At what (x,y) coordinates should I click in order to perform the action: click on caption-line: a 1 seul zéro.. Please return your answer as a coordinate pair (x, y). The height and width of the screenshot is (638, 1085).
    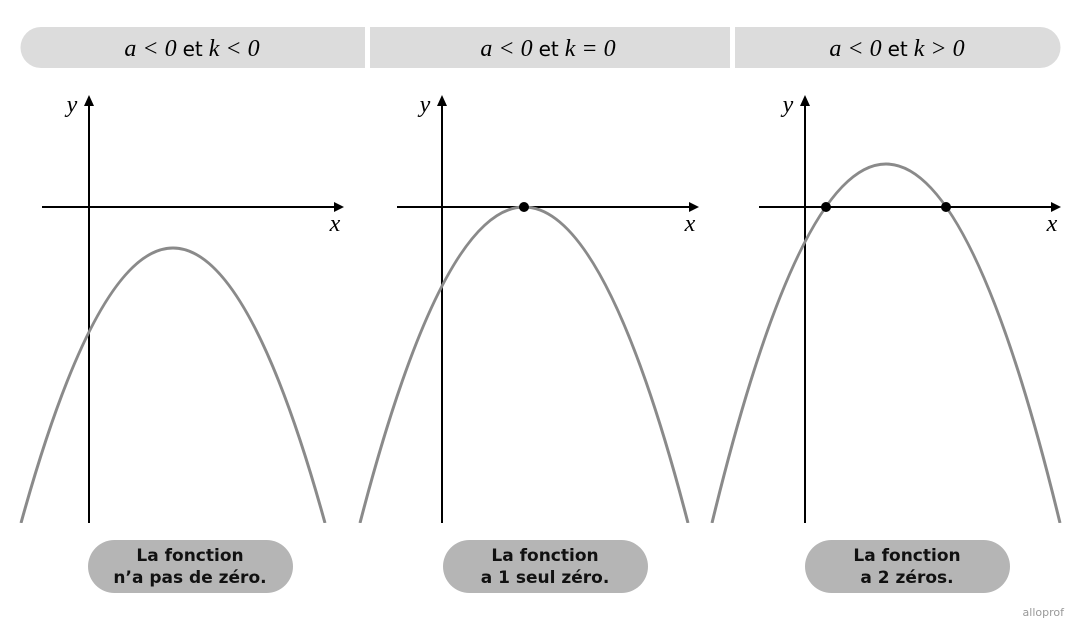
    Looking at the image, I should click on (545, 578).